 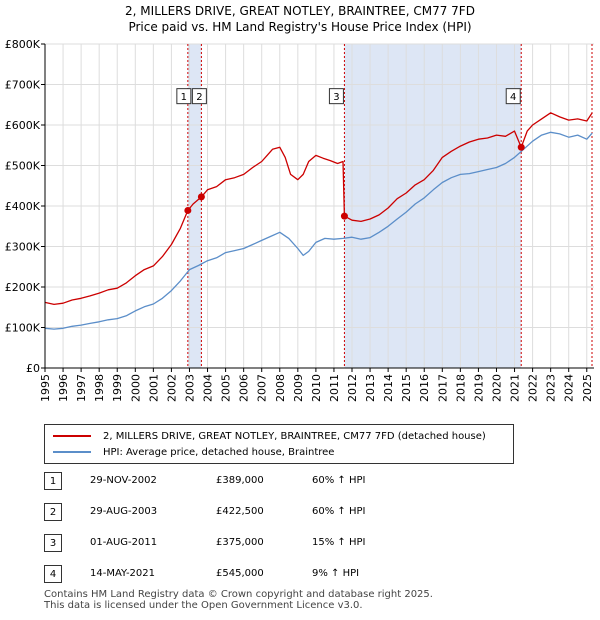 What do you see at coordinates (424, 388) in the screenshot?
I see `x-tick-label: 2016` at bounding box center [424, 388].